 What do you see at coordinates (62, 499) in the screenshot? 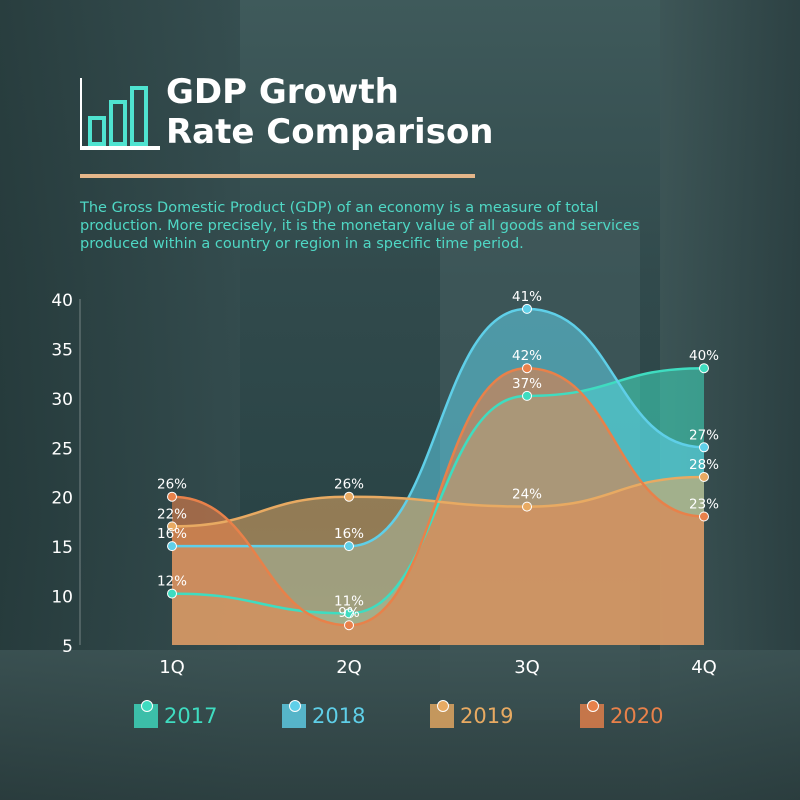
I see `y-tick-label: 20` at bounding box center [62, 499].